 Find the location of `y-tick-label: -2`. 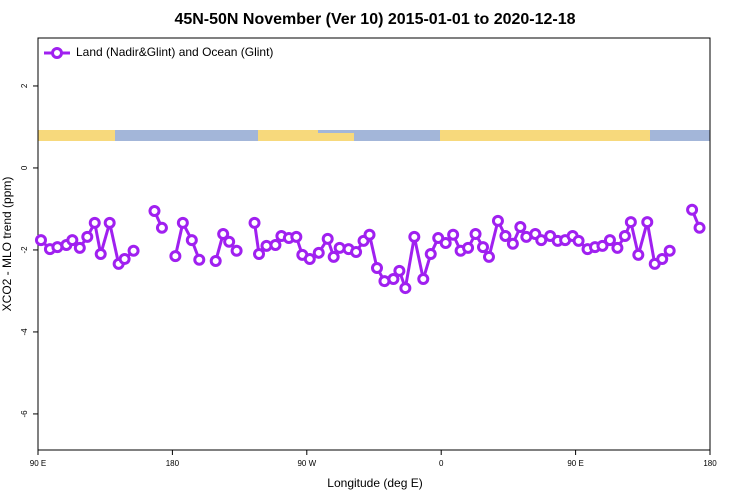

y-tick-label: -2 is located at coordinates (24, 250).